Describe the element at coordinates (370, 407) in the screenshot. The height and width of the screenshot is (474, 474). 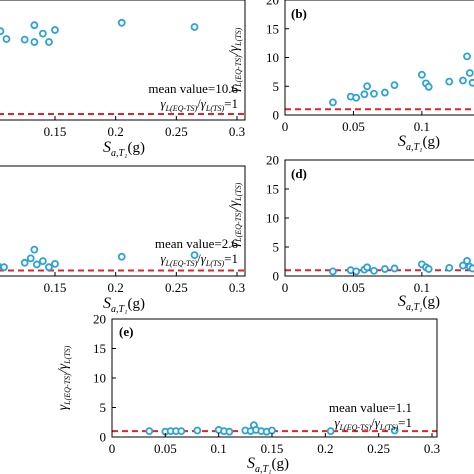
I see `panel-e-mean-annotation: mean value=1.1` at that location.